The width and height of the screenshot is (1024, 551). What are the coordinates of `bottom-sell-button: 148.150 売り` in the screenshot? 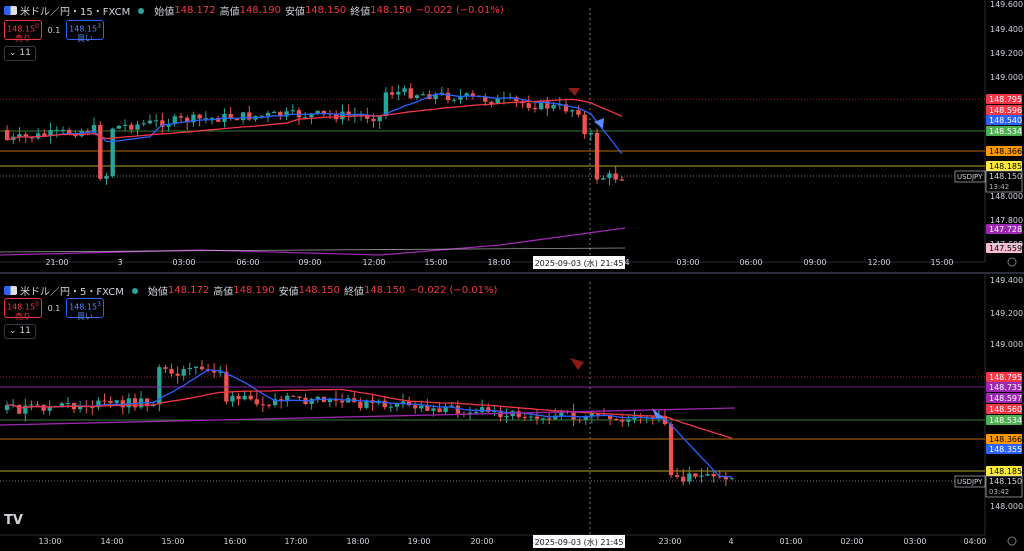 It's located at (23, 309).